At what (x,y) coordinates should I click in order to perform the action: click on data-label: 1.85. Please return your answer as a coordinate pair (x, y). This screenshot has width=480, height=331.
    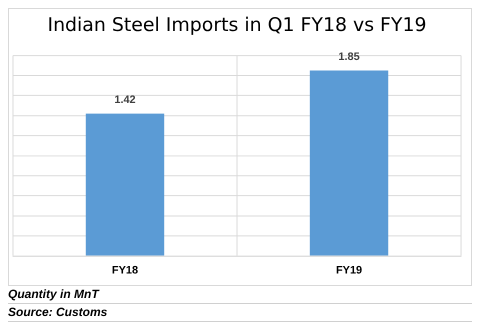
    Looking at the image, I should click on (349, 57).